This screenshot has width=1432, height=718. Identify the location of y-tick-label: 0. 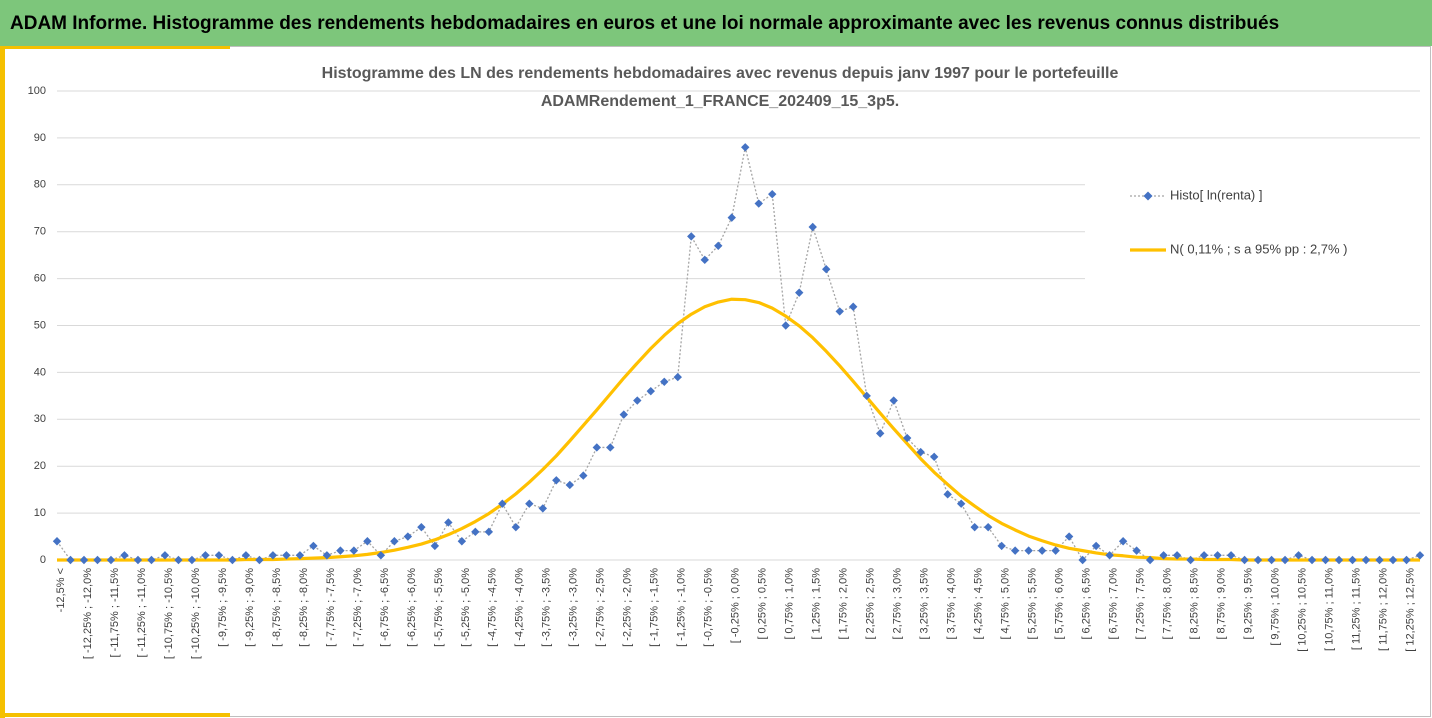
(43, 560).